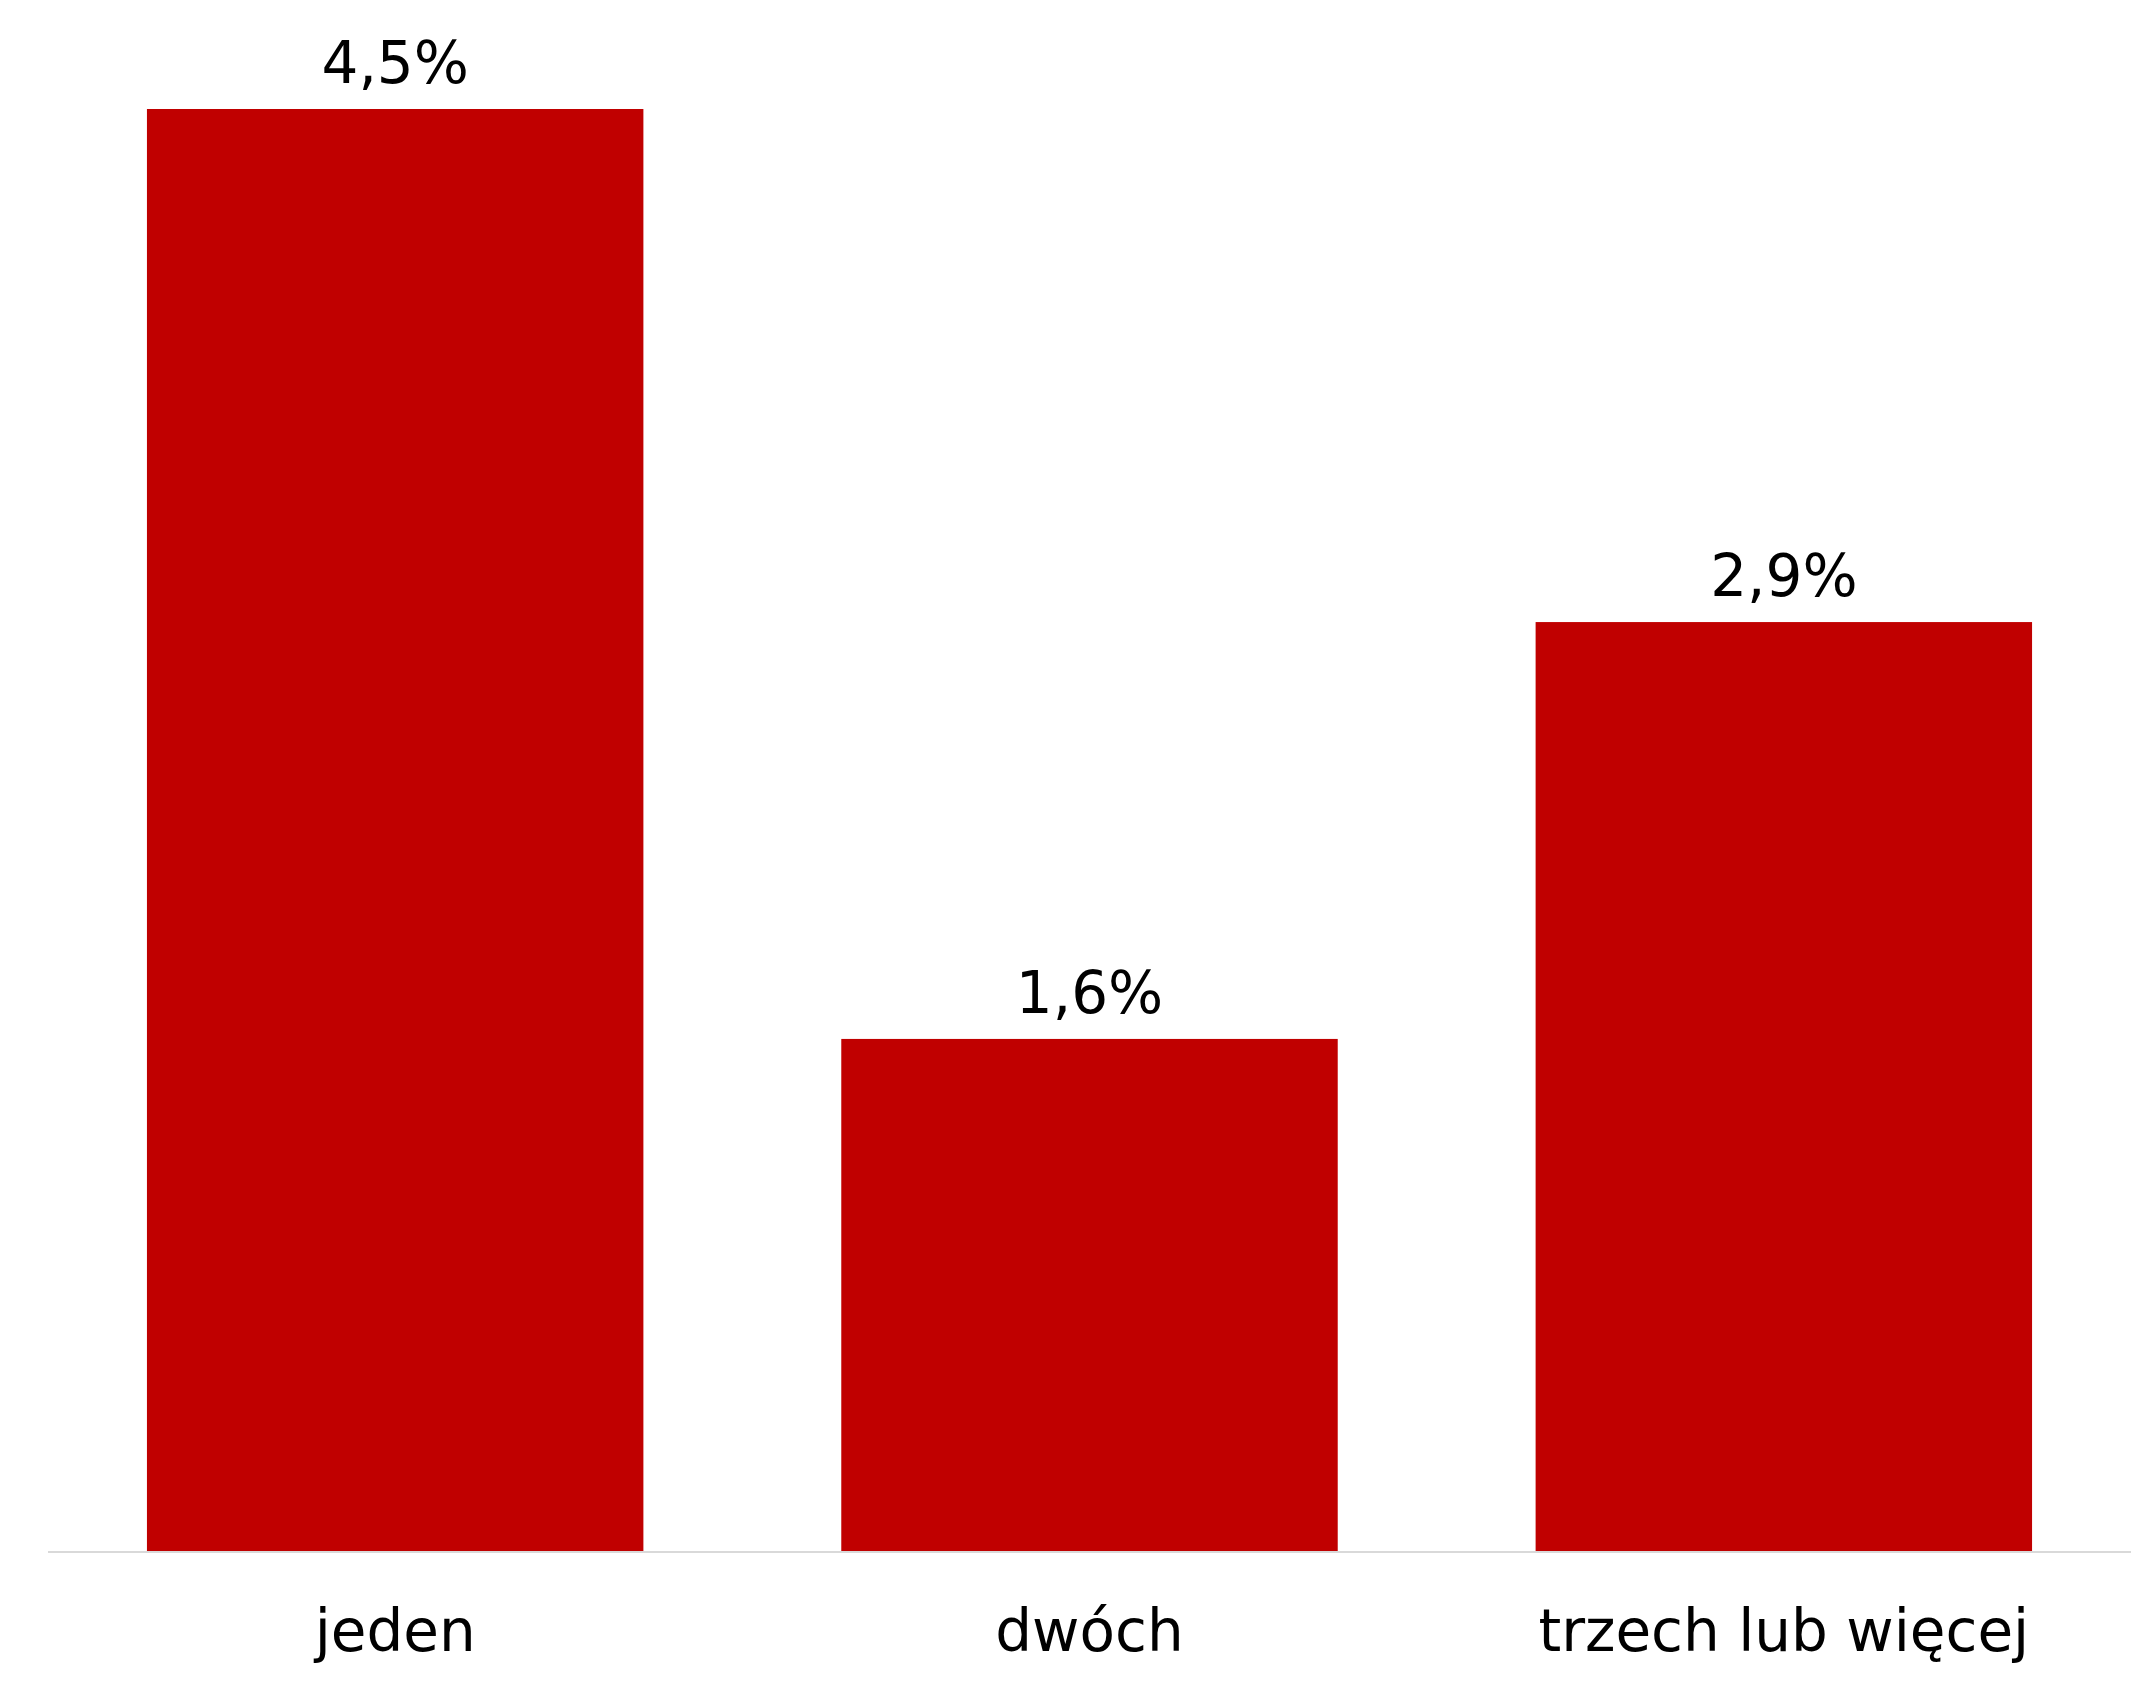 Image resolution: width=2131 pixels, height=1687 pixels. I want to click on data-label: 2,9%, so click(1784, 576).